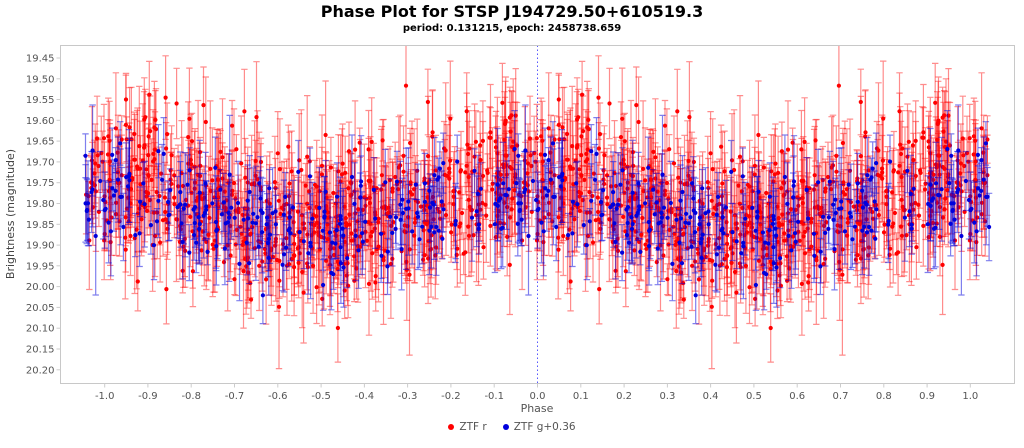 This screenshot has width=1024, height=448. I want to click on page-subtitle: period: 0.131215, epoch: 2458738.659, so click(512, 28).